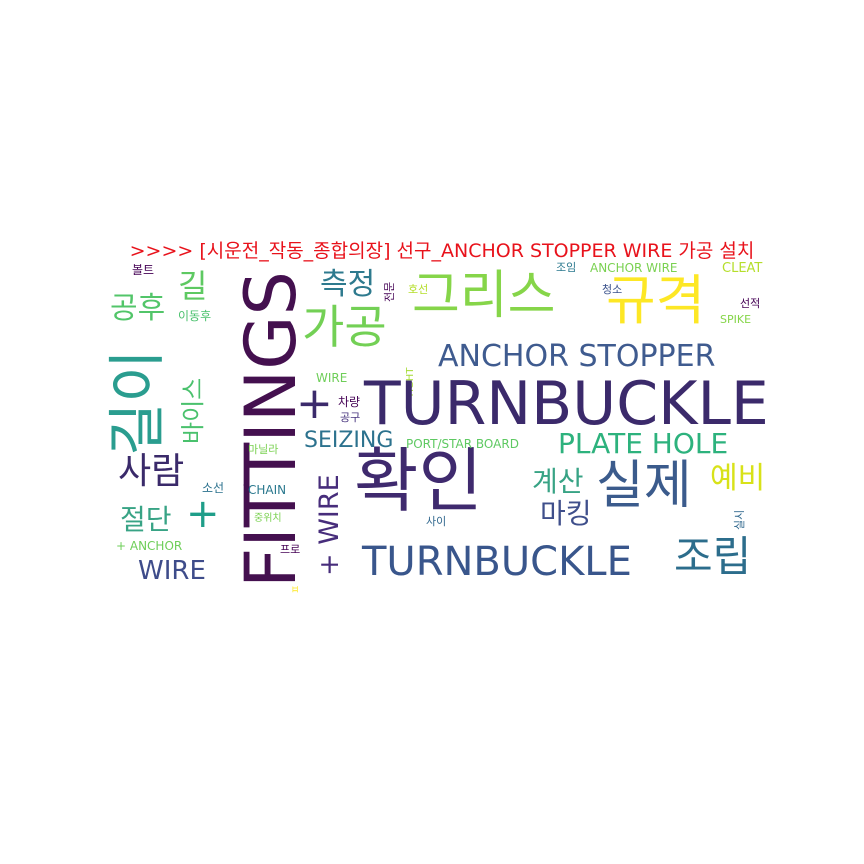 This screenshot has width=864, height=864. Describe the element at coordinates (344, 327) in the screenshot. I see `cloud-word: 가공` at that location.